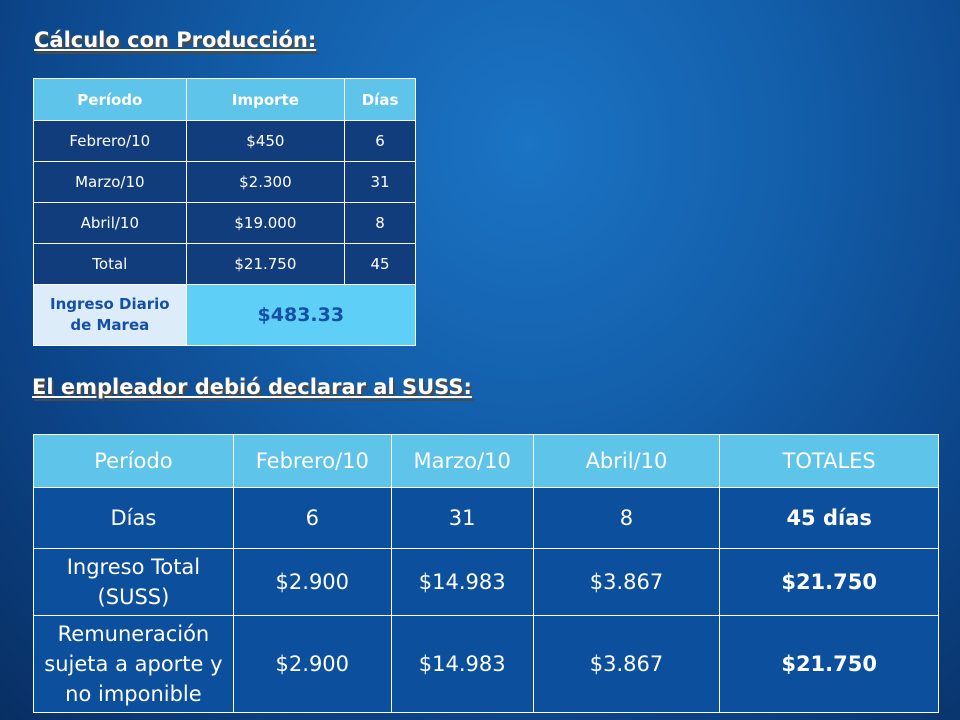 The height and width of the screenshot is (720, 960). I want to click on table-cell: $450, so click(265, 141).